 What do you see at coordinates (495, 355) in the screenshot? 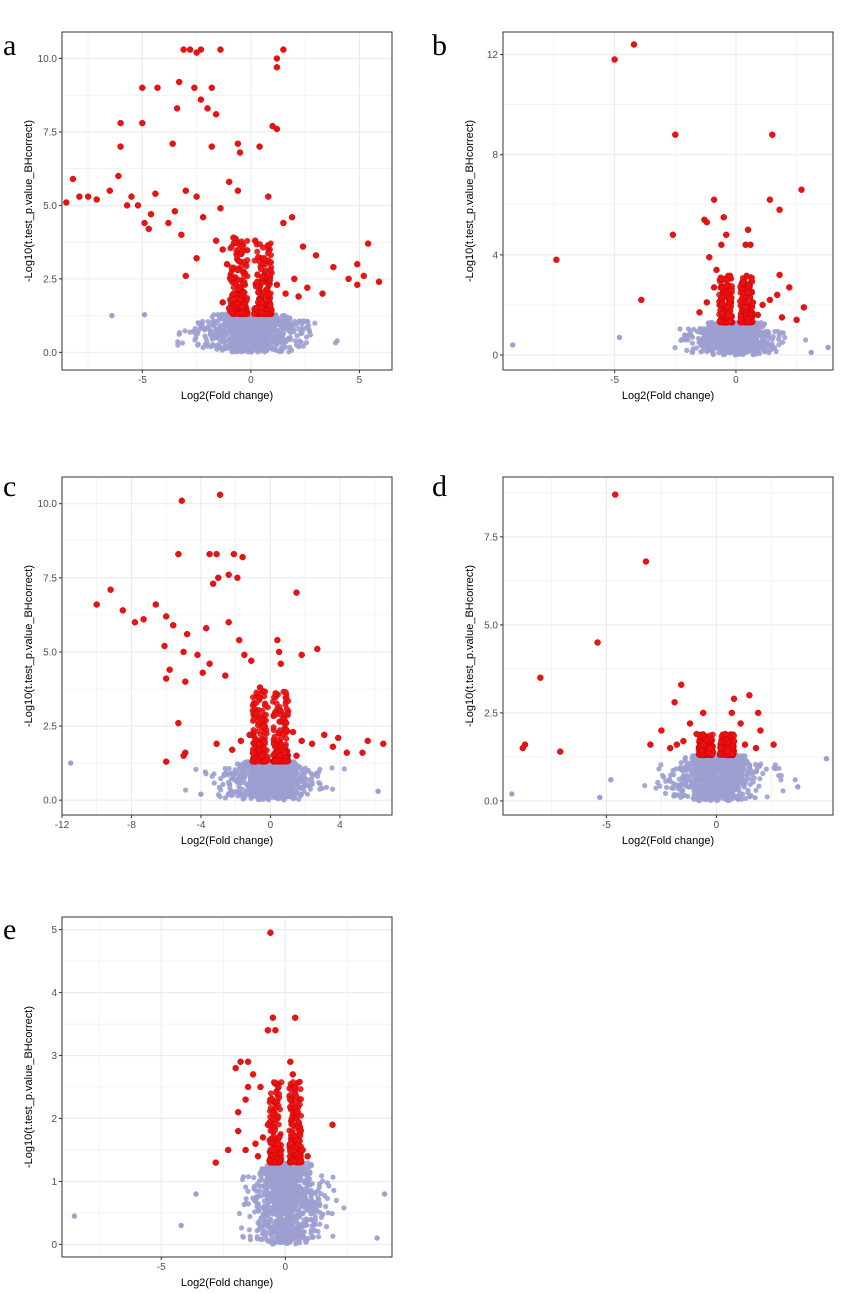
I see `y-tick-label: 0` at bounding box center [495, 355].